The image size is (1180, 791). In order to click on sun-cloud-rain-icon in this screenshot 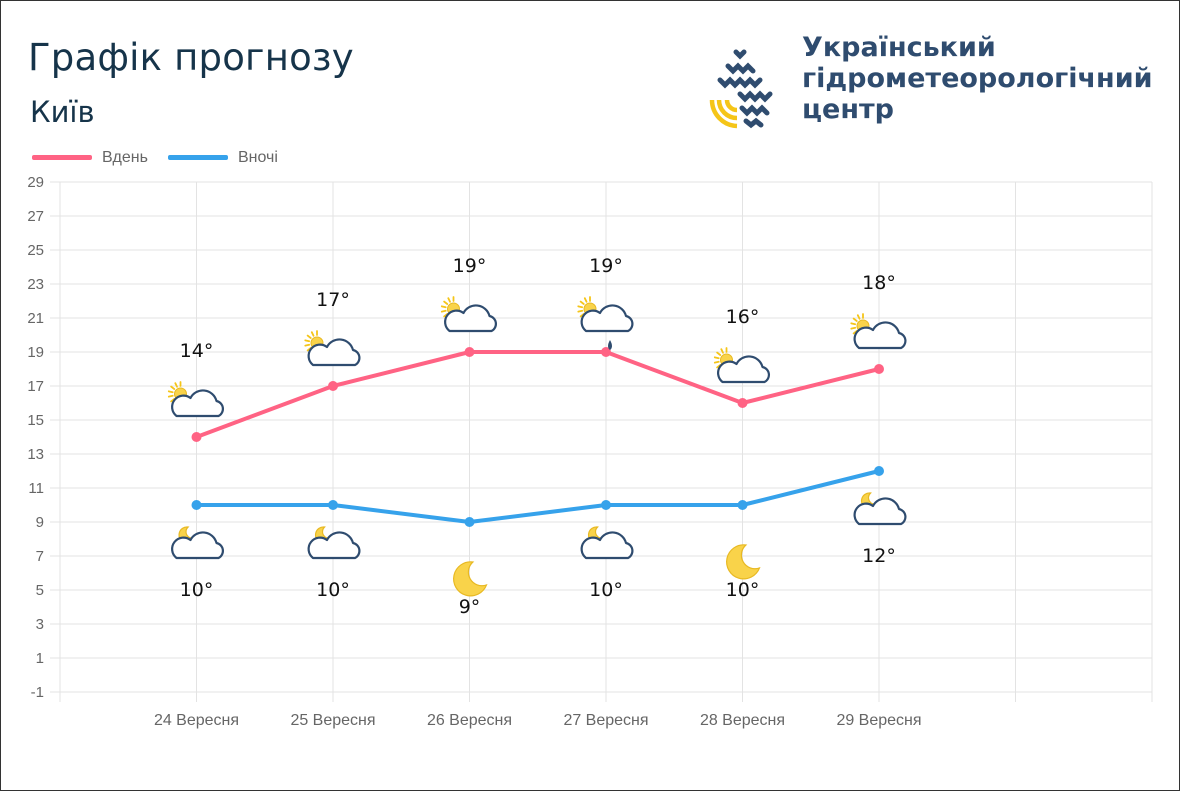, I will do `click(605, 323)`.